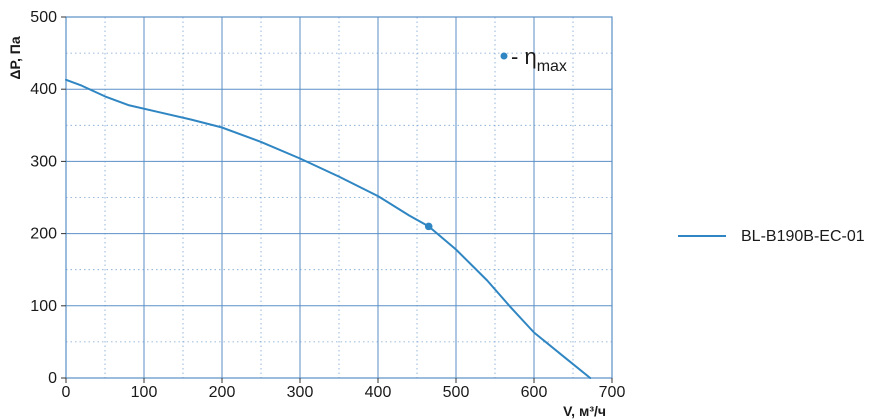 This screenshot has height=419, width=885. What do you see at coordinates (43, 89) in the screenshot?
I see `y-tick-label: 400` at bounding box center [43, 89].